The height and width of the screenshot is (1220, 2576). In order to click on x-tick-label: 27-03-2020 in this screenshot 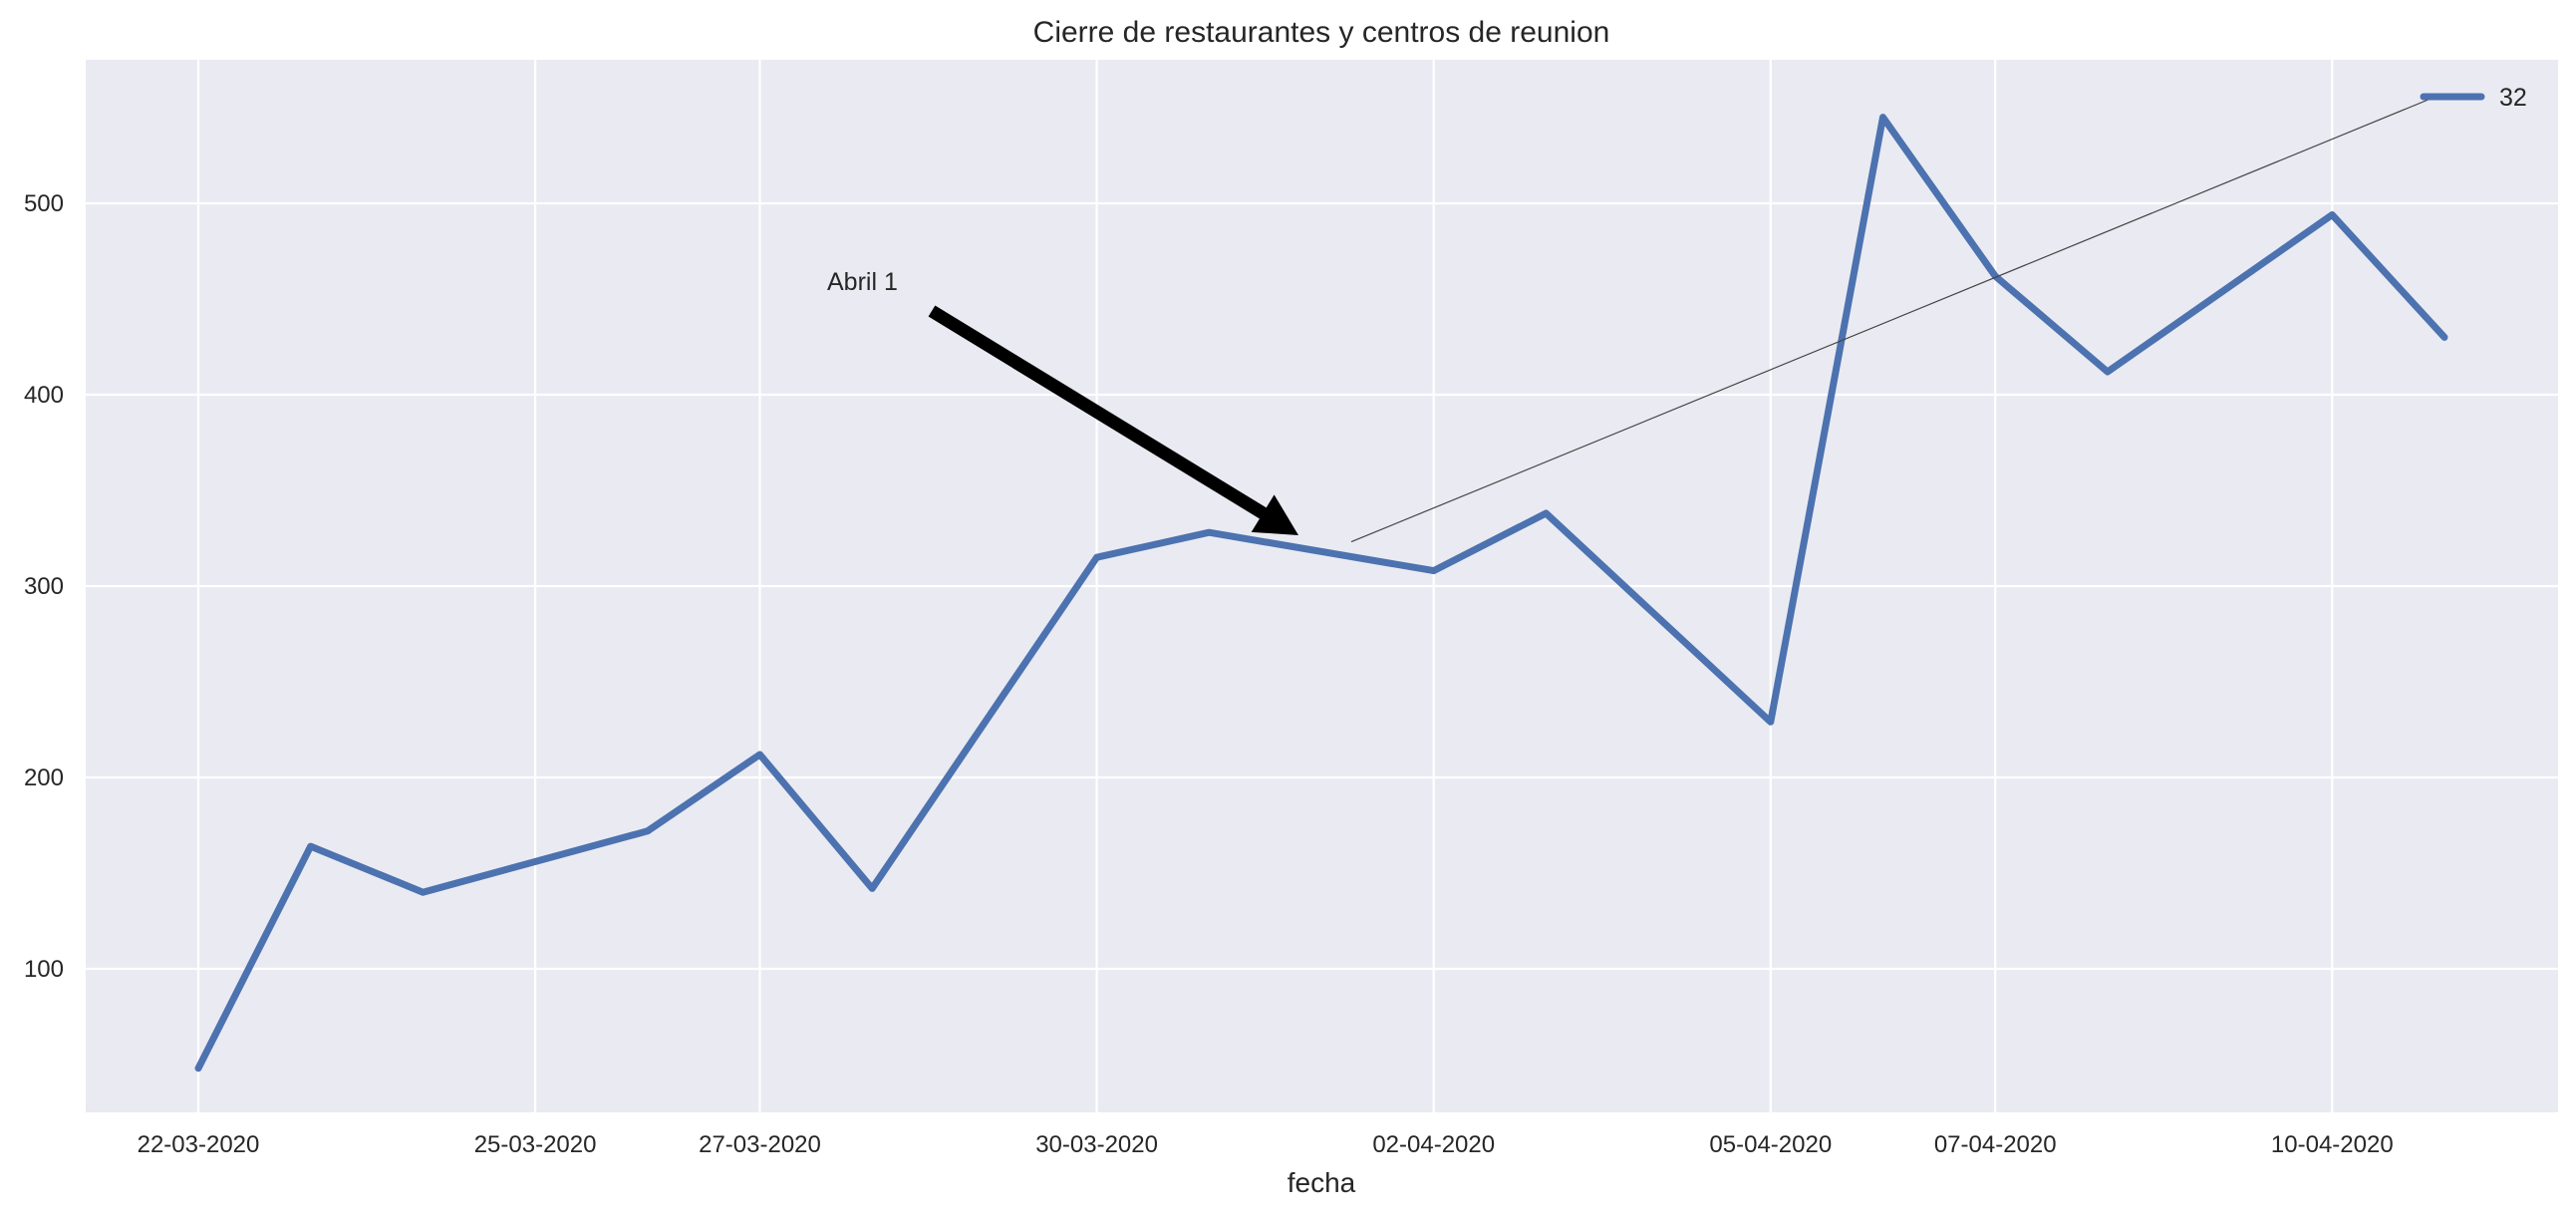, I will do `click(760, 1144)`.